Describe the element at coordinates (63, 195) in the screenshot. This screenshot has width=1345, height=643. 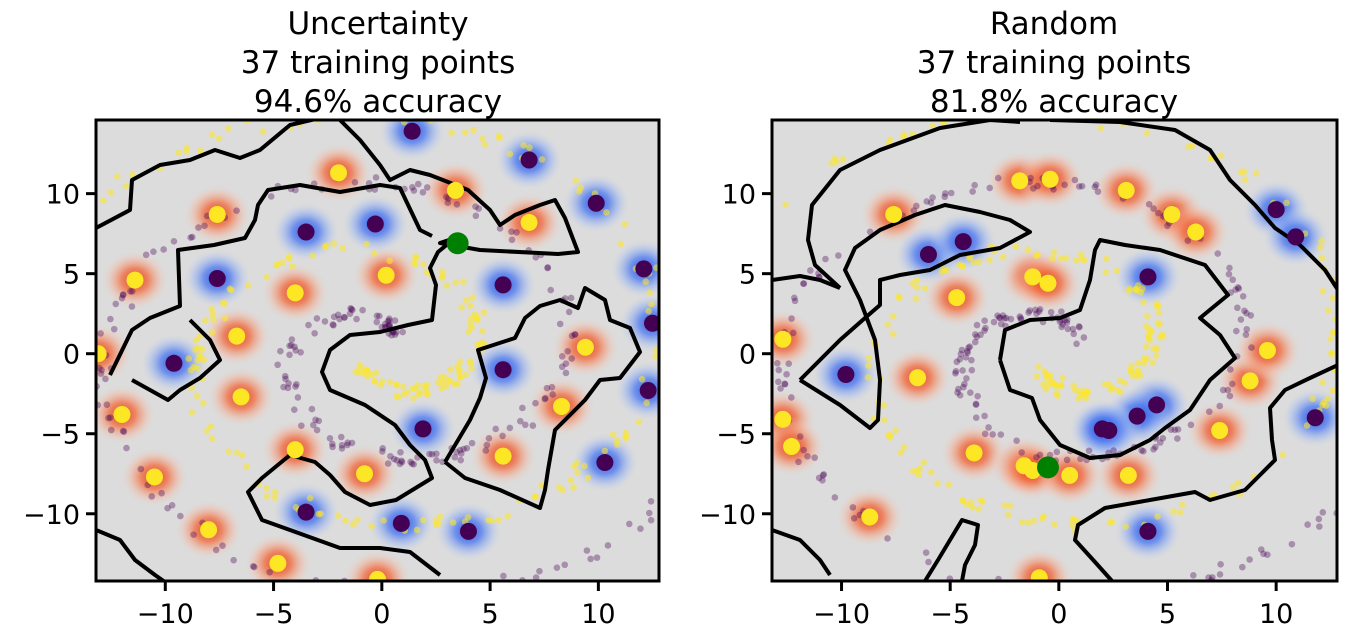
I see `y-tick-label: 10` at that location.